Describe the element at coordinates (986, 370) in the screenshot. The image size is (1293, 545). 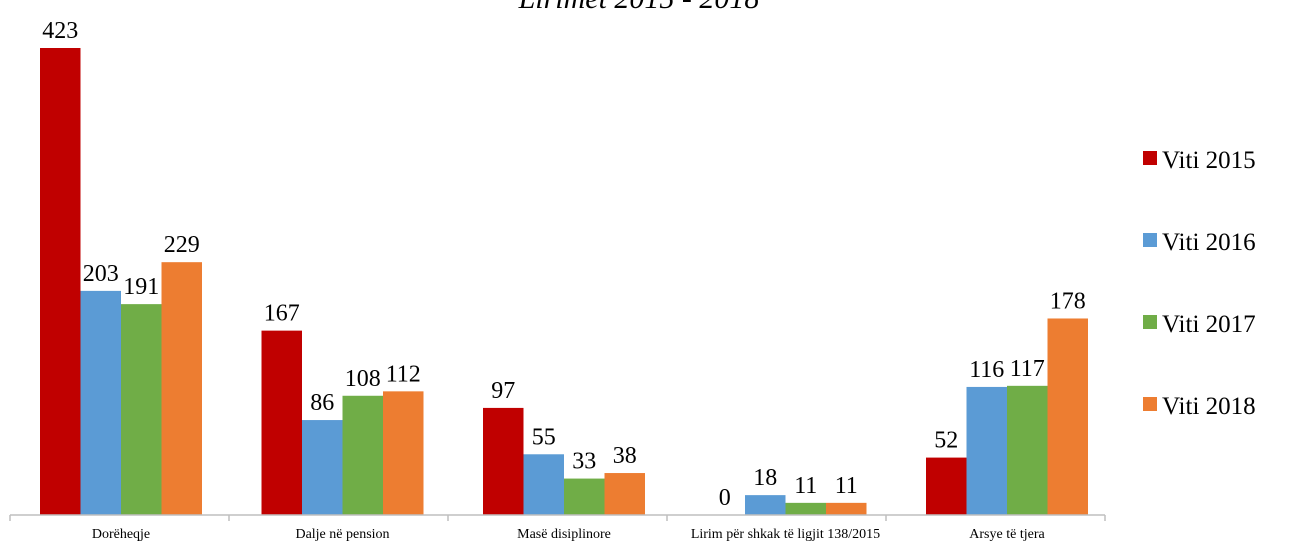
I see `data-label: 116` at that location.